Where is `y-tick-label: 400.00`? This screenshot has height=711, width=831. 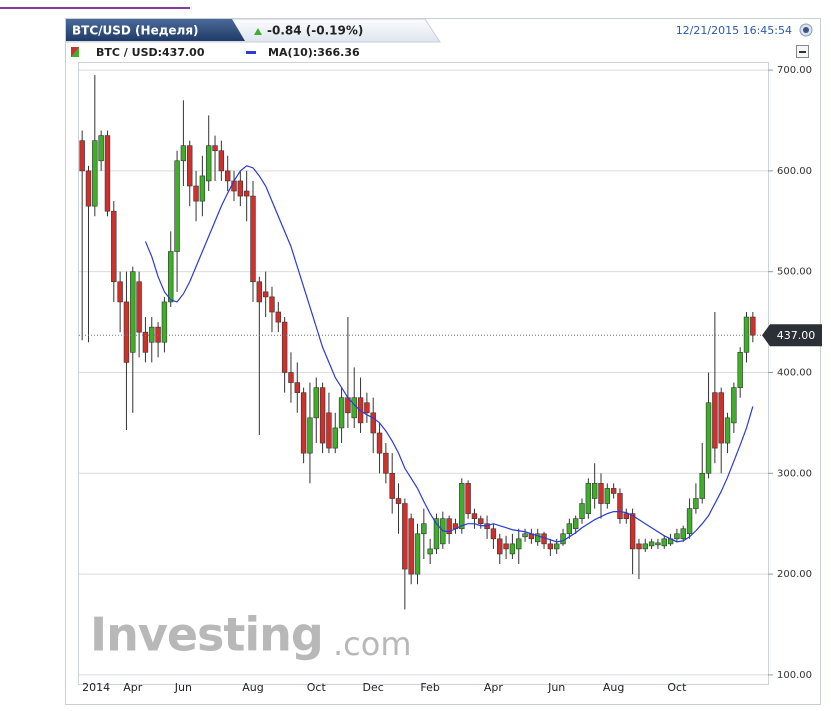
y-tick-label: 400.00 is located at coordinates (794, 372).